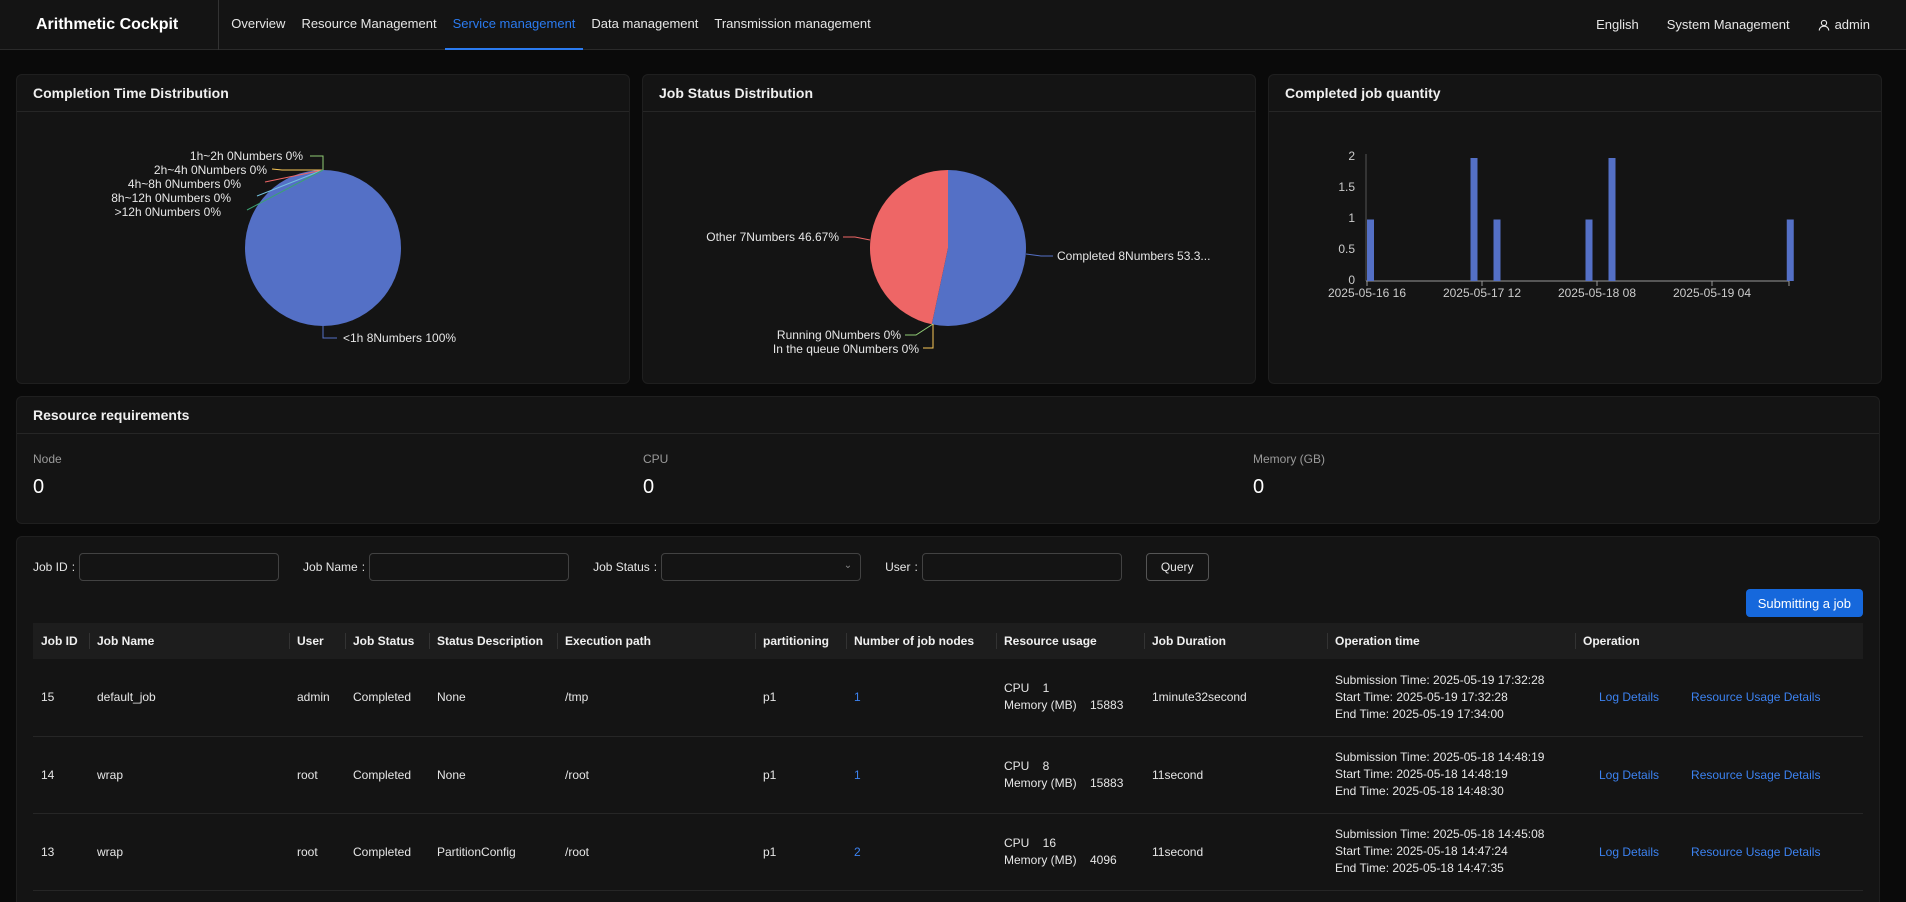  What do you see at coordinates (1419, 868) in the screenshot?
I see `end-time: End Time: 2025-05-18 14:47:35` at bounding box center [1419, 868].